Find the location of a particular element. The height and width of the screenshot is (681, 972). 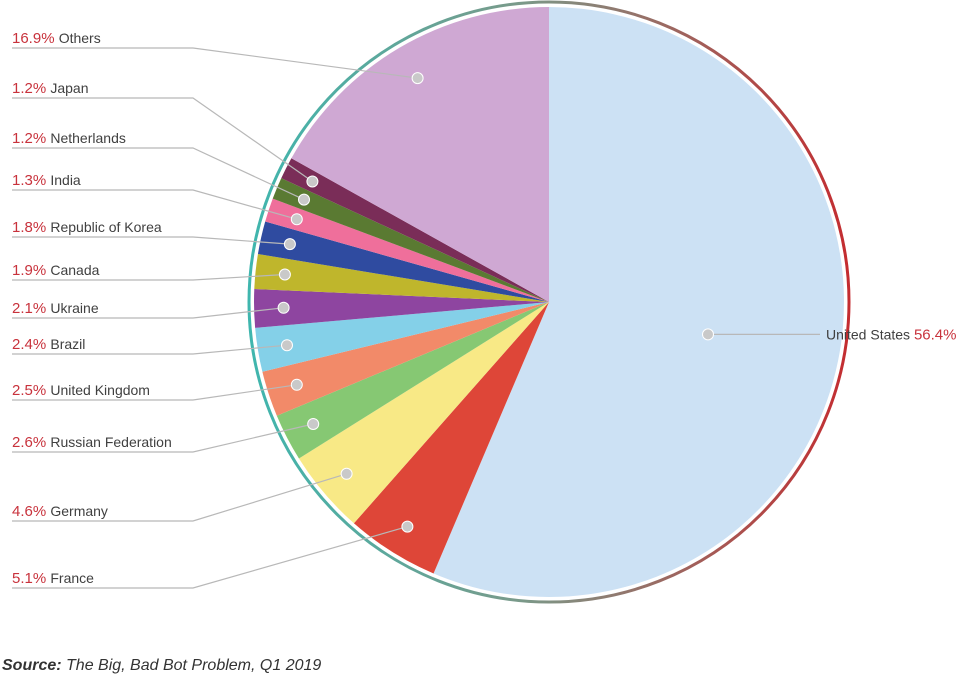

slice-name: Russian Federation is located at coordinates (110, 442).